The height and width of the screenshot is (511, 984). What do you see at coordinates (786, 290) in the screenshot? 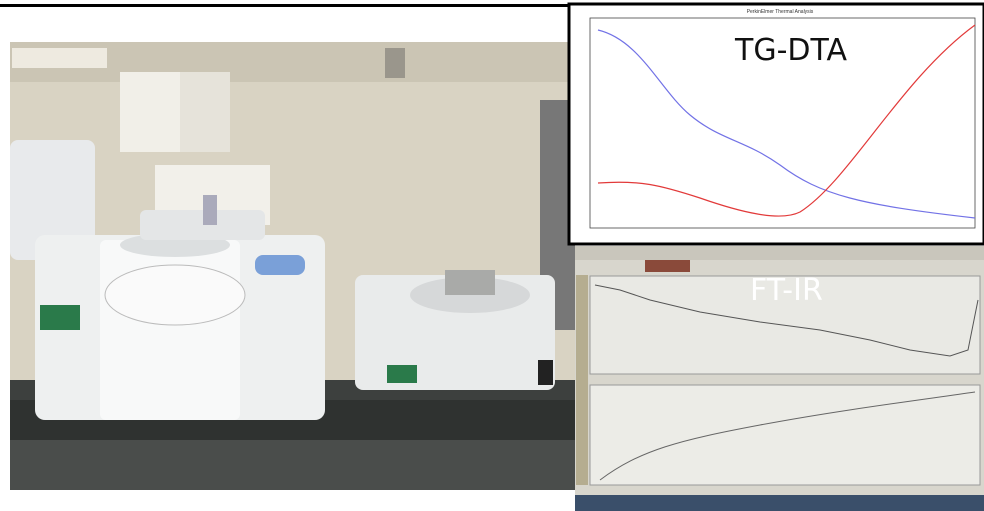
I see `inset-label: FT-IR` at bounding box center [786, 290].